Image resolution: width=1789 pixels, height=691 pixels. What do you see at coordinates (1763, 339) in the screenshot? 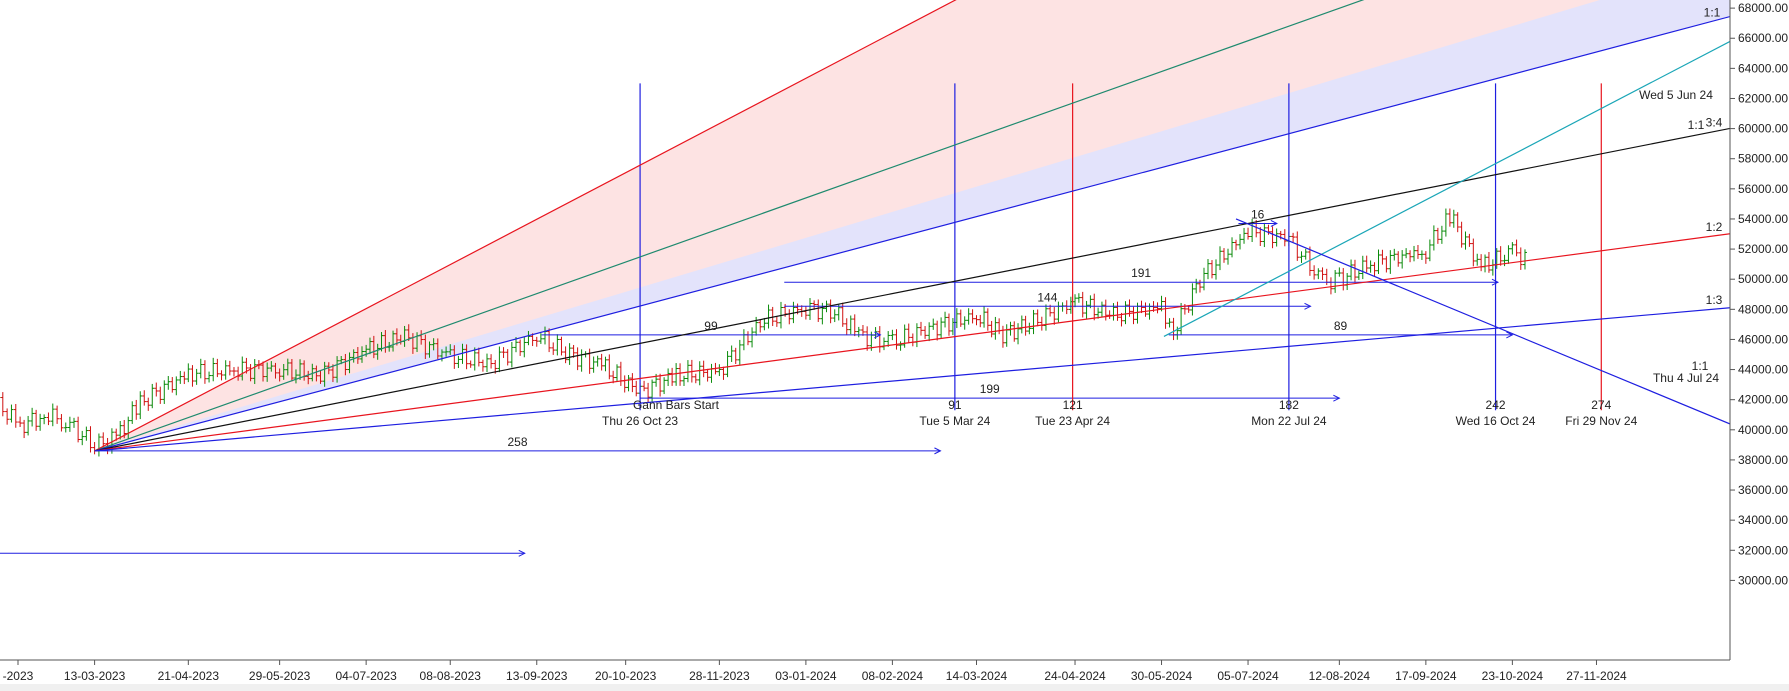
I see `y-tick-label: 46000.00` at bounding box center [1763, 339].